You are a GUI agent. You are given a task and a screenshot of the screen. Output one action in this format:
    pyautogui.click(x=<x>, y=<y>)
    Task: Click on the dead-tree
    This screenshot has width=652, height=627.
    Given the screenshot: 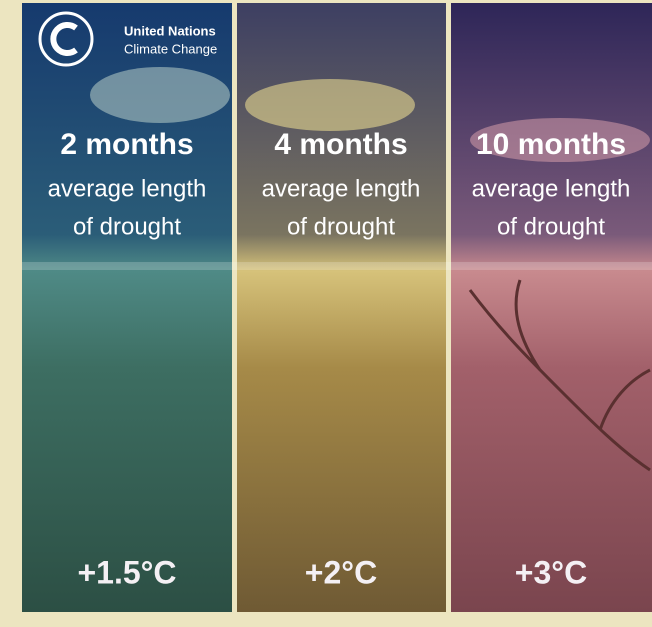 What is the action you would take?
    pyautogui.click(x=559, y=375)
    